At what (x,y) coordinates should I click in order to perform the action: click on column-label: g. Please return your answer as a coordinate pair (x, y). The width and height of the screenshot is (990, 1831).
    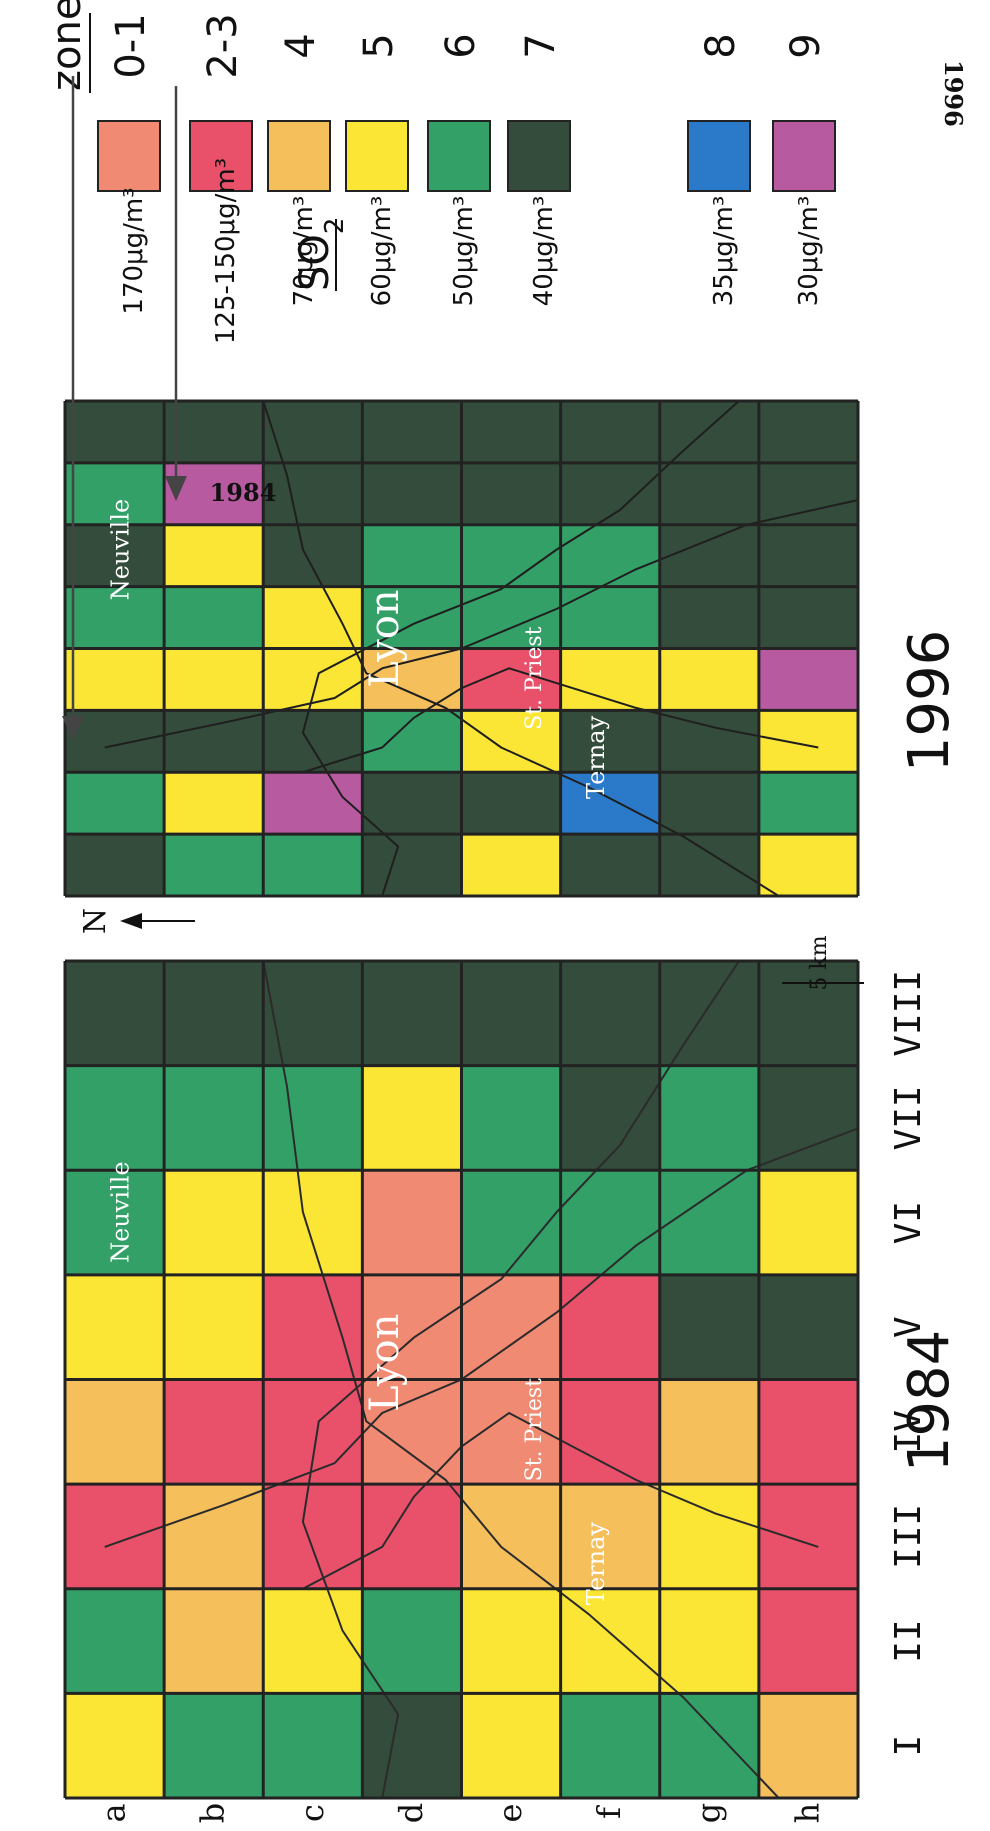
    Looking at the image, I should click on (708, 1813).